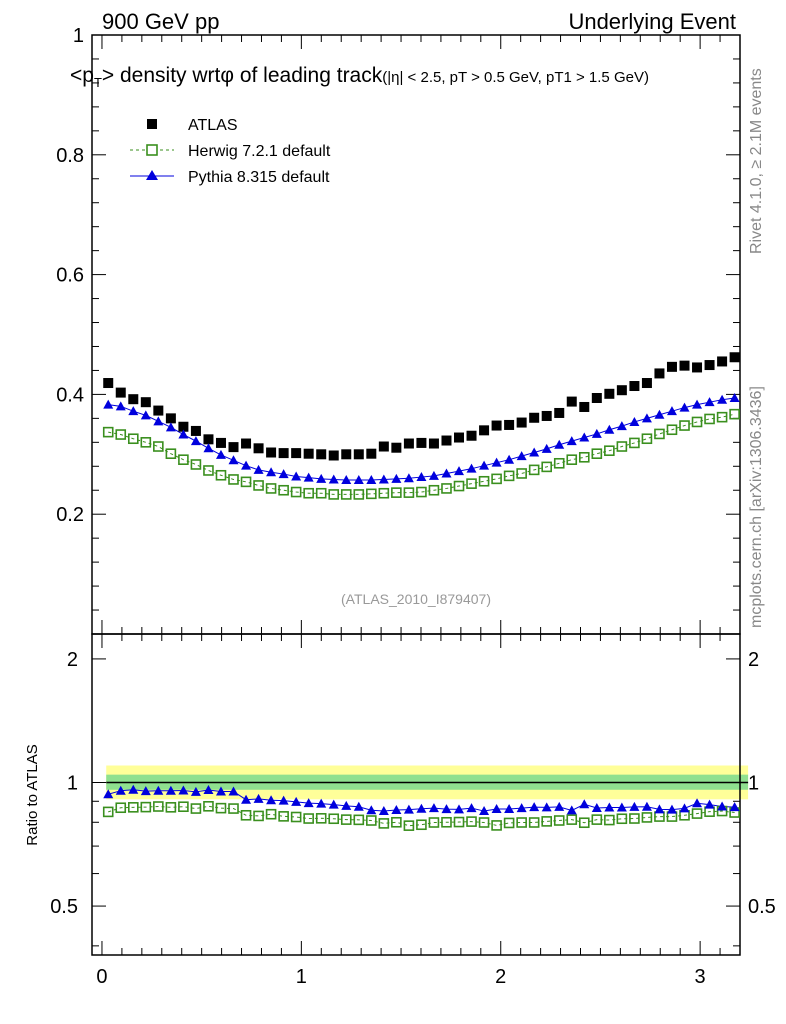 The height and width of the screenshot is (1024, 786). What do you see at coordinates (161, 21) in the screenshot?
I see `header-left: 900 GeV pp` at bounding box center [161, 21].